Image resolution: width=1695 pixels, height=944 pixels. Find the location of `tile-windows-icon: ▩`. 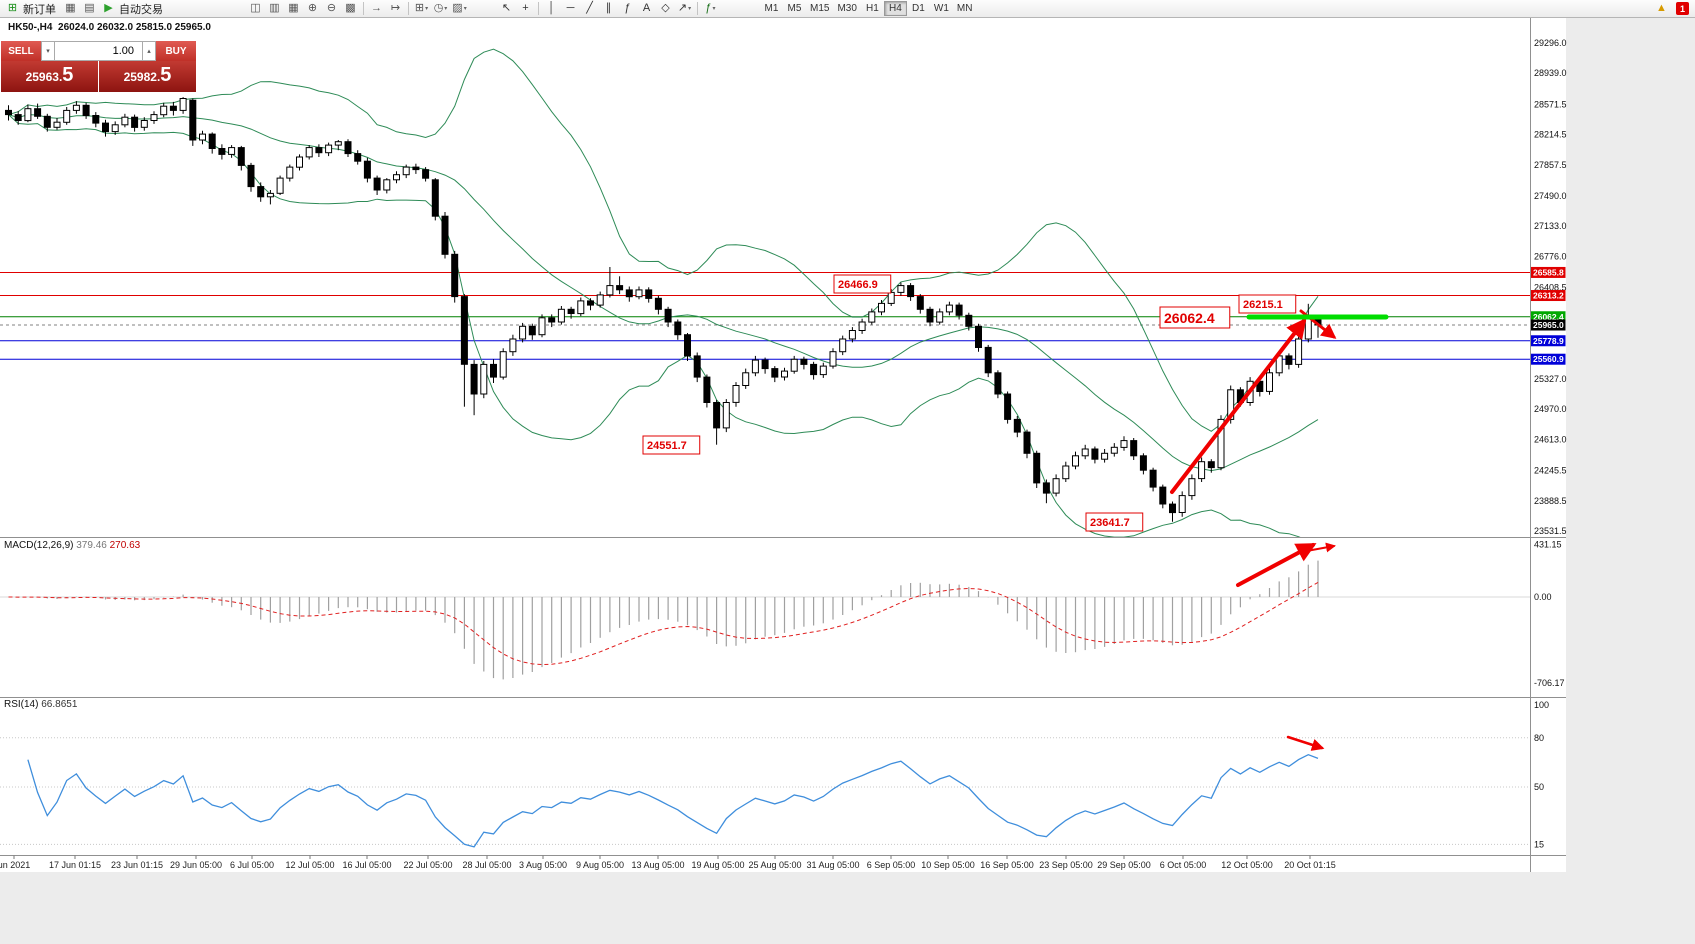

tile-windows-icon: ▩ is located at coordinates (350, 9).